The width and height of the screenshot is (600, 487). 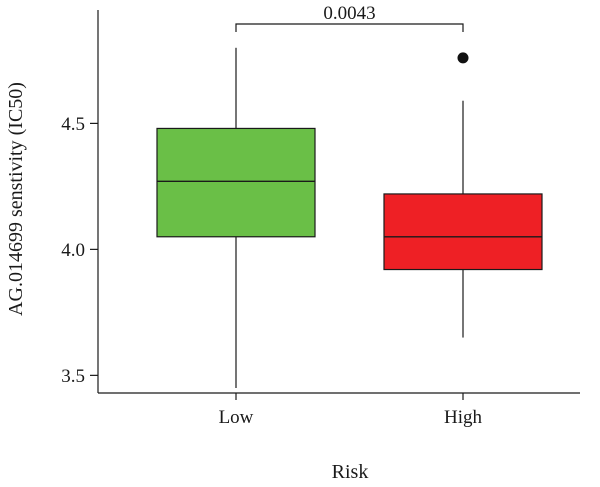 I want to click on y-axis-label: AG.014699 senstivity (IC50), so click(x=16, y=199).